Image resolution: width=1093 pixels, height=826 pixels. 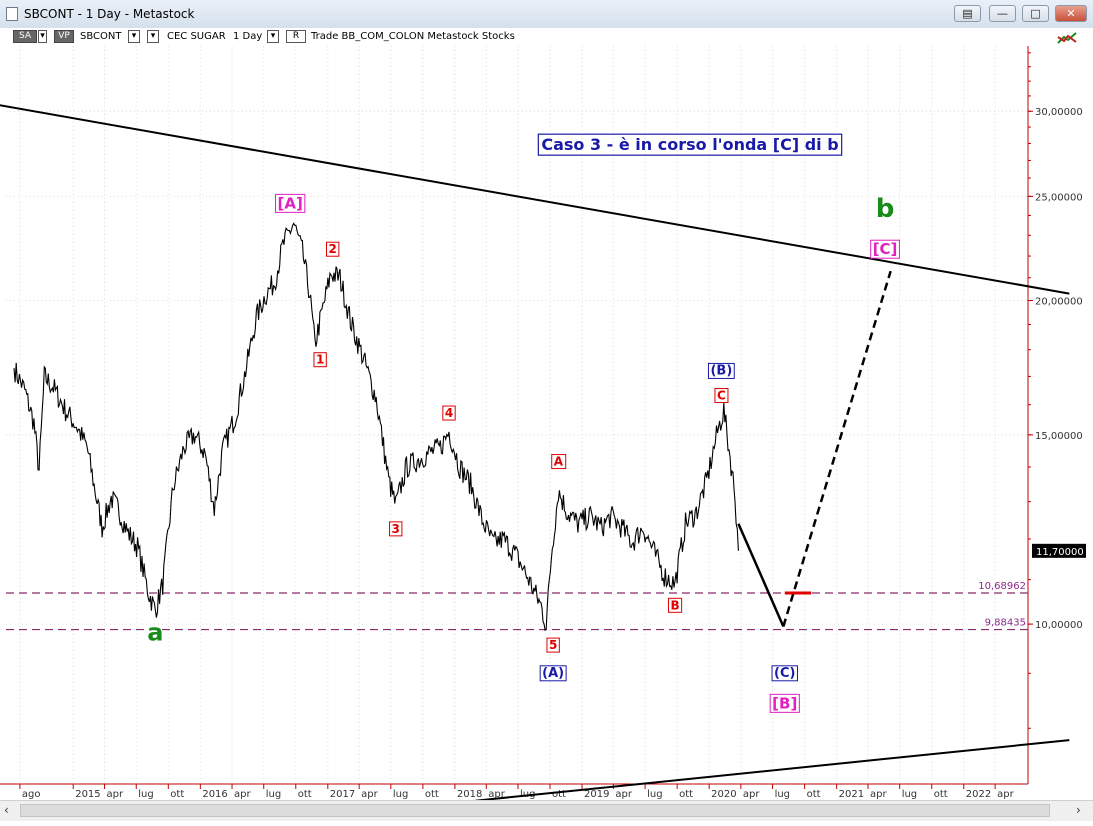 What do you see at coordinates (109, 14) in the screenshot?
I see `window-title: SBCONT - 1 Day - Metastock` at bounding box center [109, 14].